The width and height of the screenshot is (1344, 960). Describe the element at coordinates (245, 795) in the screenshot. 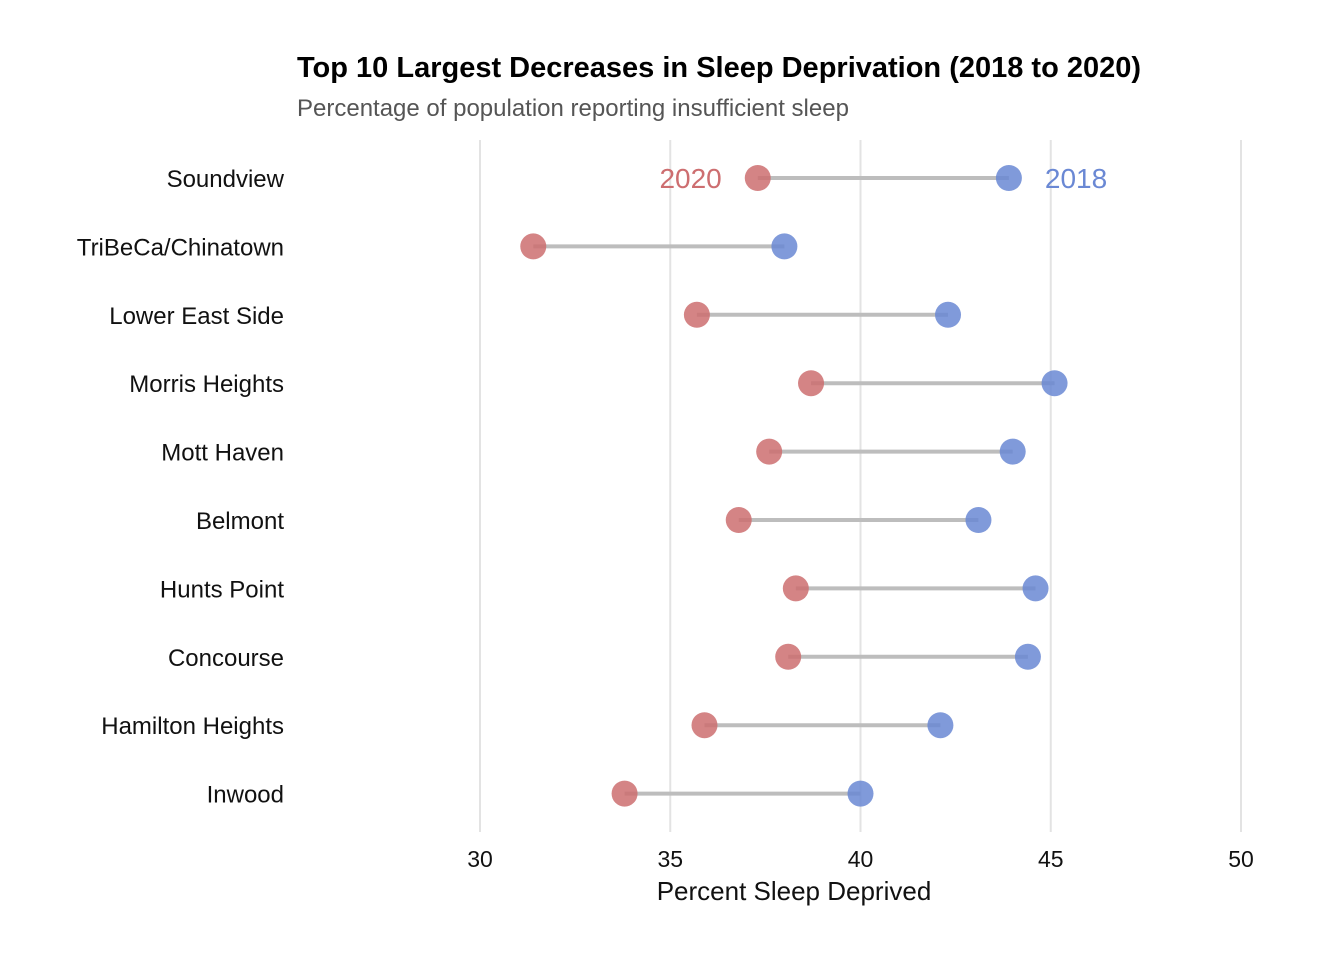

I see `category-label: Inwood` at that location.